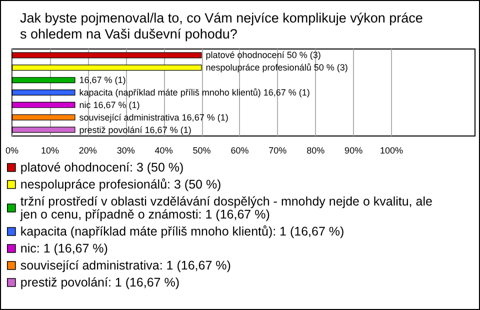 This screenshot has height=310, width=480. What do you see at coordinates (223, 26) in the screenshot?
I see `chart-title: Jak byste pojmenoval/la to, co Vám nejvíce komplikuje výkon práce s ohledem na Vaši duševní pohodu?` at bounding box center [223, 26].